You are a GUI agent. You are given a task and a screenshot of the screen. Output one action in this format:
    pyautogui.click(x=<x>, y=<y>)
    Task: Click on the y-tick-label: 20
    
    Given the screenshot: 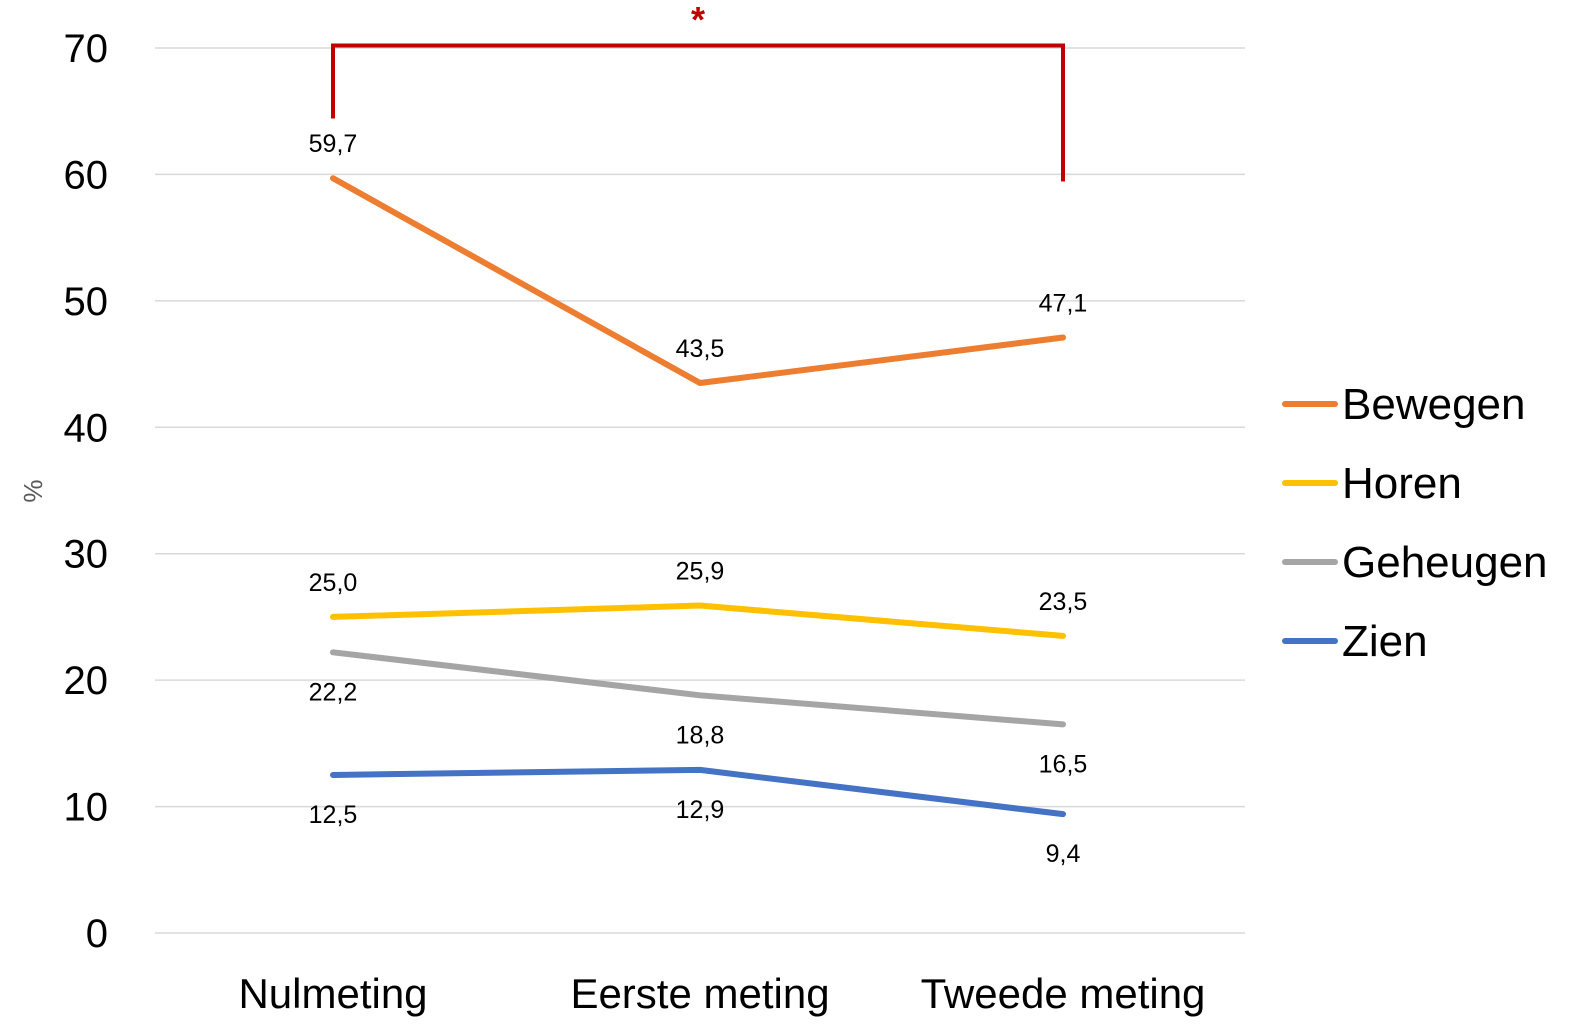 What is the action you would take?
    pyautogui.click(x=86, y=681)
    